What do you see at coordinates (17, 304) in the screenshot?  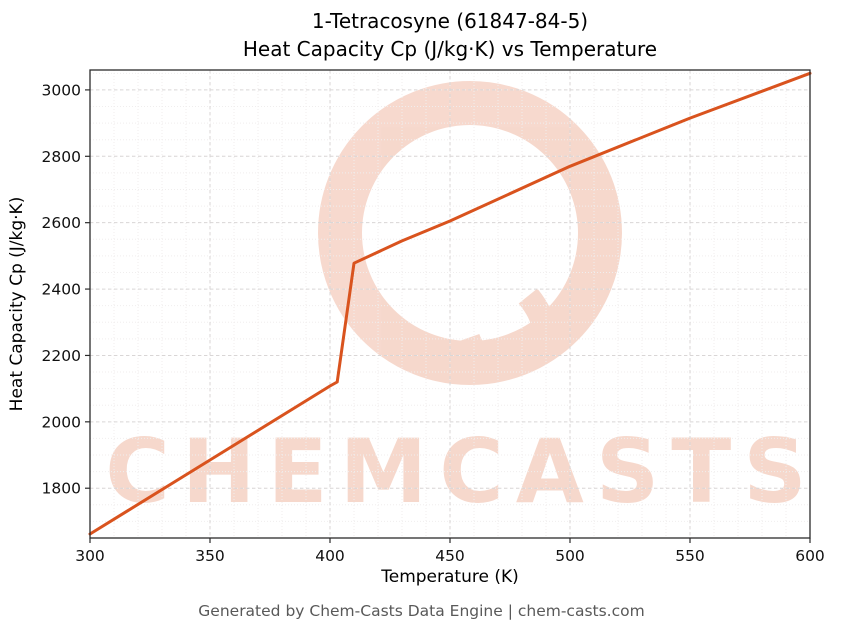 I see `y-axis-label: Heat Capacity Cp (J/kg·K)` at bounding box center [17, 304].